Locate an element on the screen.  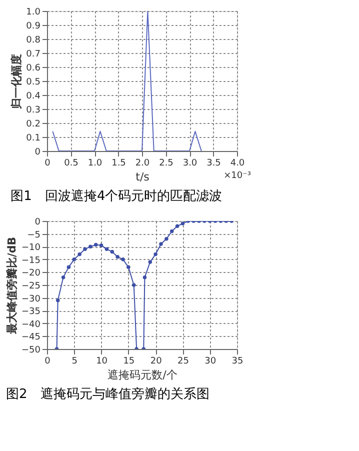
y-tick-label: −20 is located at coordinates (31, 273).